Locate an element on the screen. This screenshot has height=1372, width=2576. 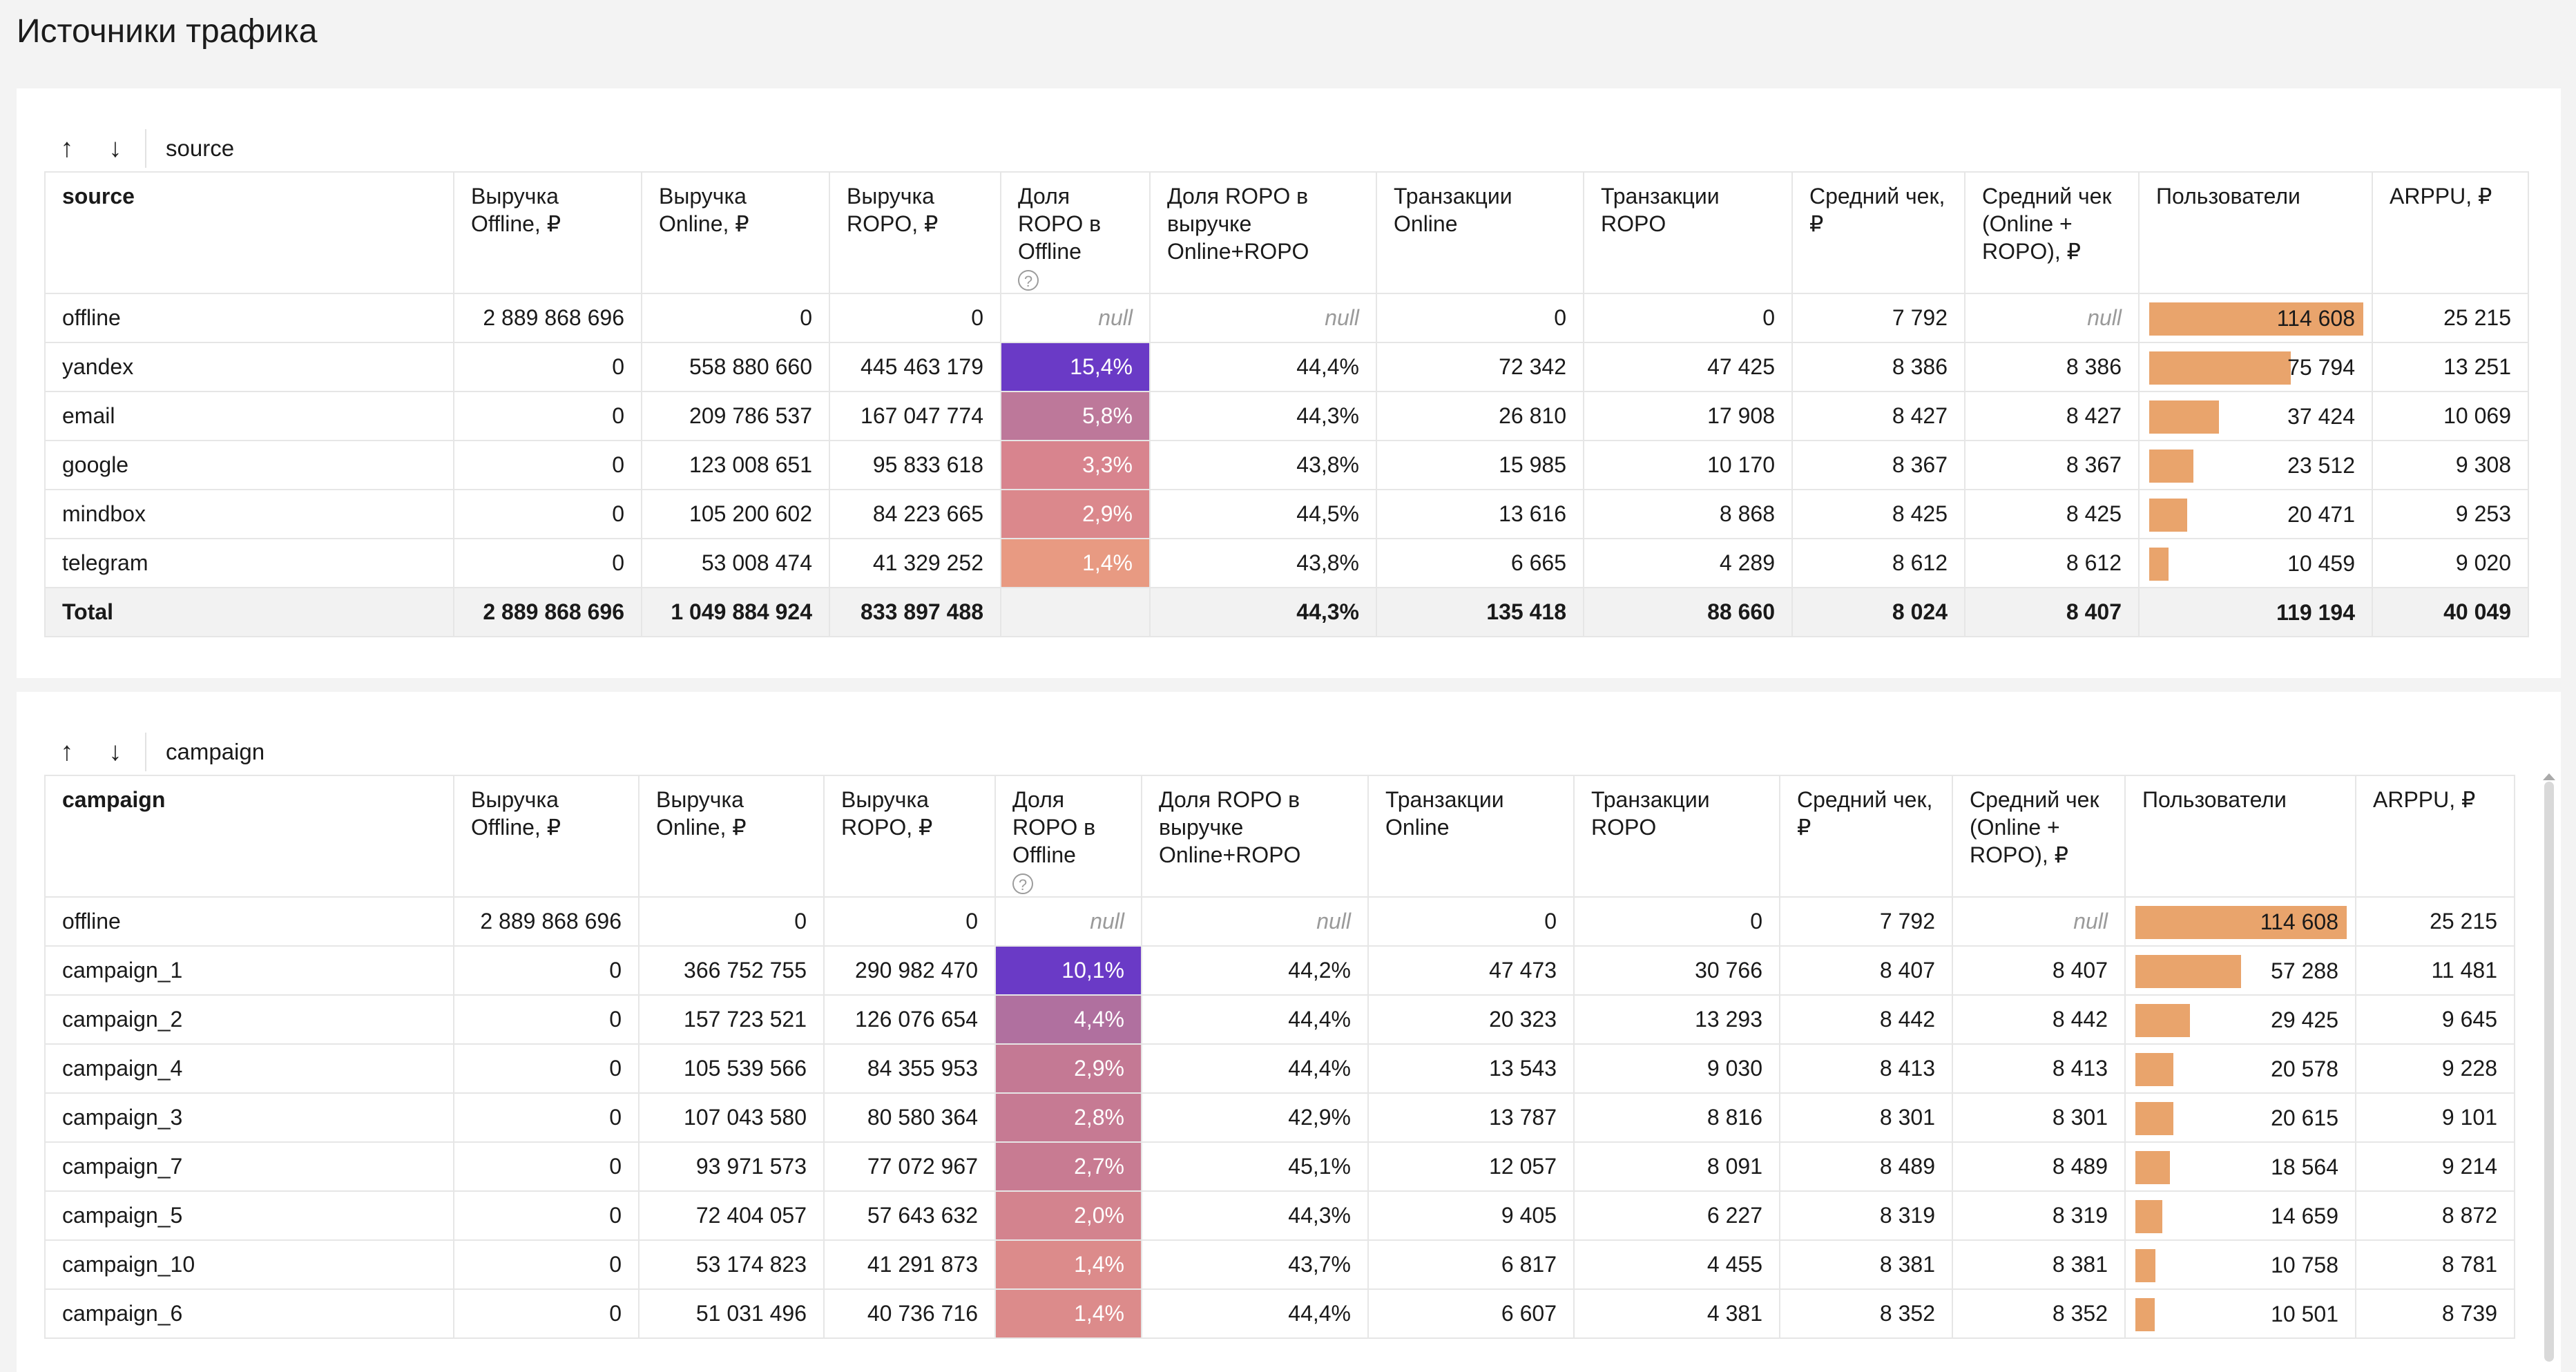
column-header-dimension: source is located at coordinates (249, 232).